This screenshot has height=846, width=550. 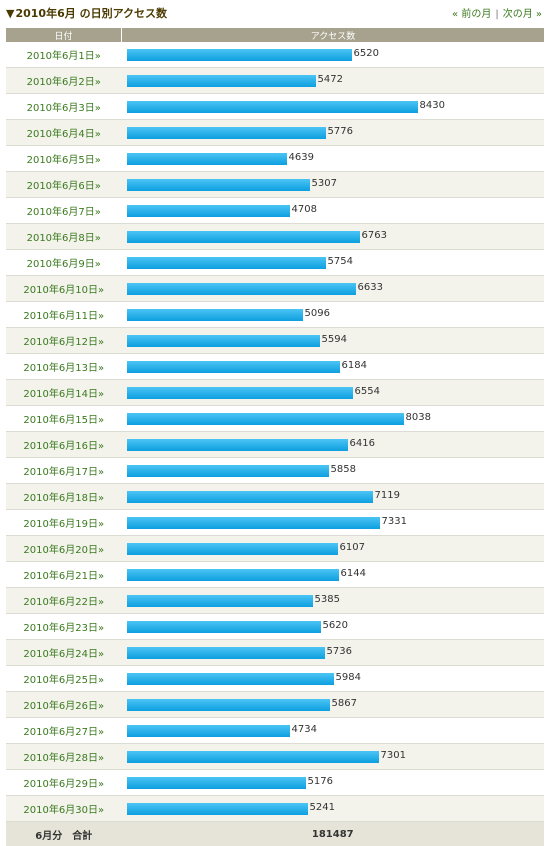 I want to click on total-label: 6月分 合計, so click(x=64, y=834).